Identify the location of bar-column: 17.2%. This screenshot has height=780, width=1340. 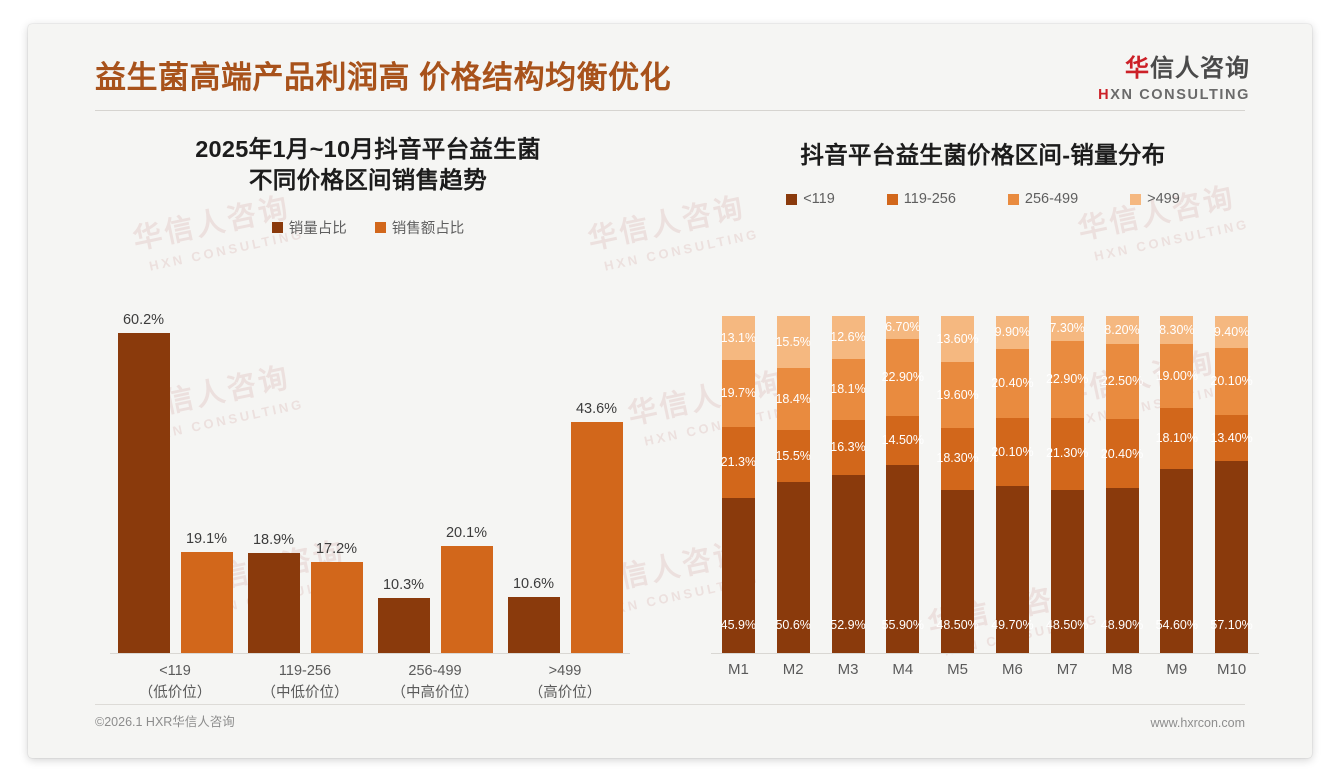
(336, 597).